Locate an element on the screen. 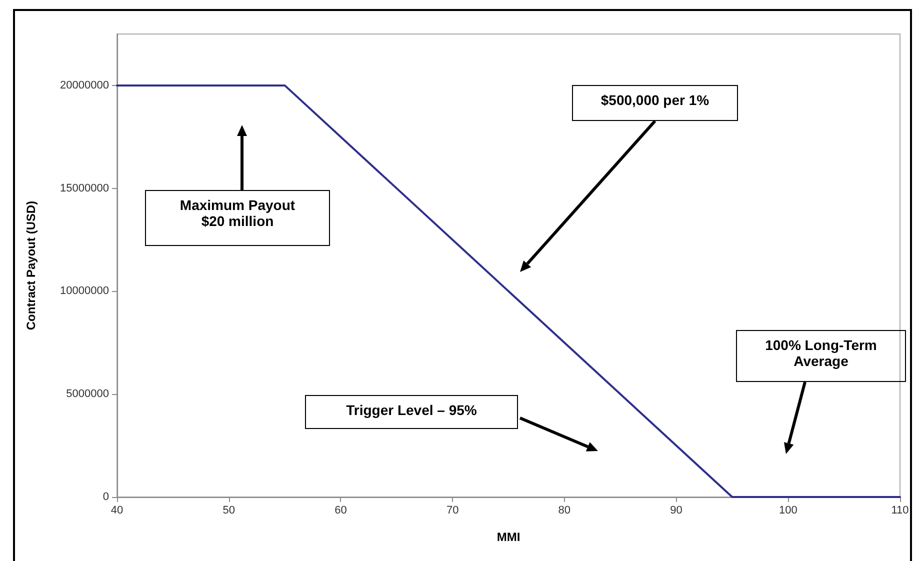 Image resolution: width=916 pixels, height=561 pixels. x-axis-title: MMI is located at coordinates (508, 537).